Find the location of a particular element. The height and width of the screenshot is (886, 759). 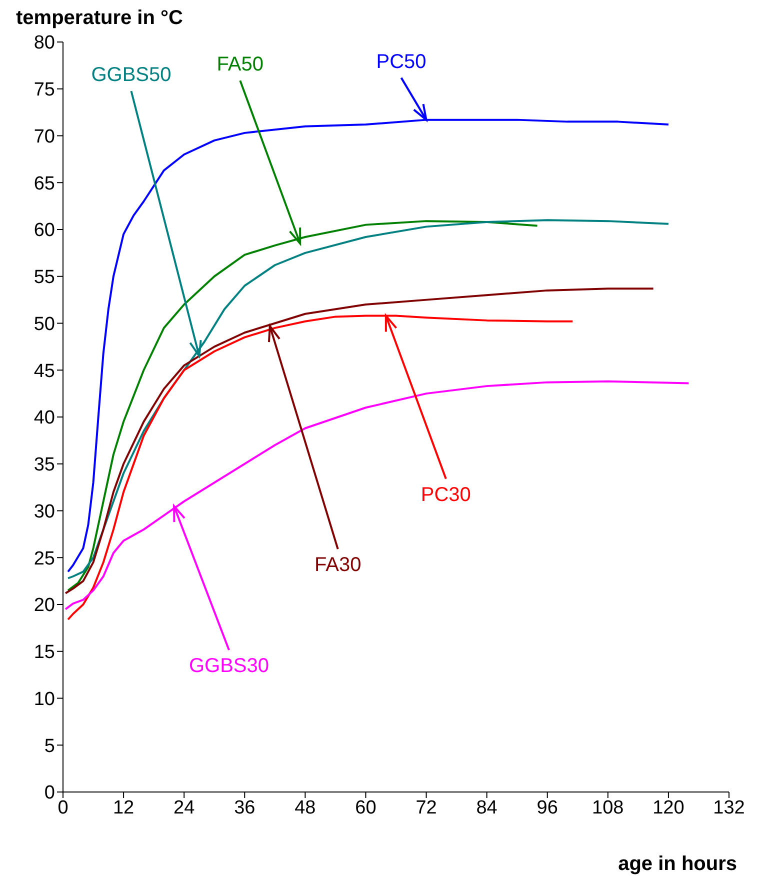

x-tick-label: 12 is located at coordinates (123, 807).